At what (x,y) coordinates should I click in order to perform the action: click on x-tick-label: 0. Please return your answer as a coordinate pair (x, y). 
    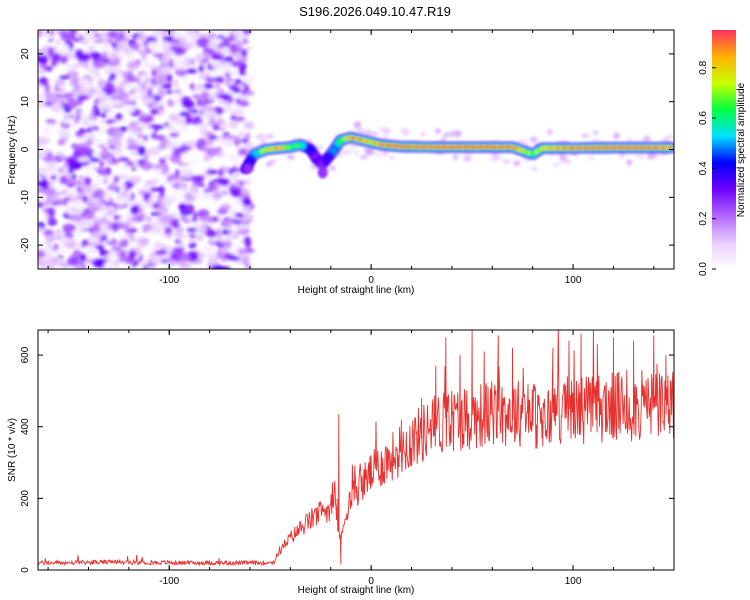
    Looking at the image, I should click on (371, 280).